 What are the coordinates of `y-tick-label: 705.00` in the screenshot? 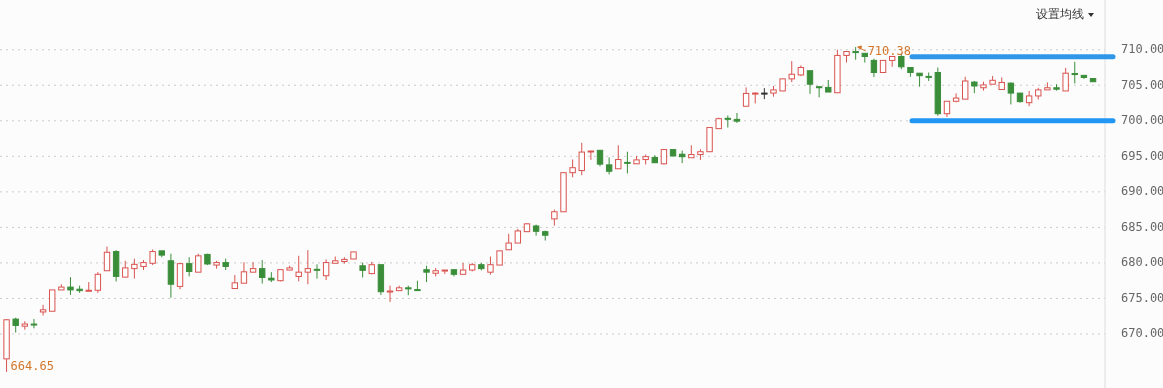 It's located at (1142, 84).